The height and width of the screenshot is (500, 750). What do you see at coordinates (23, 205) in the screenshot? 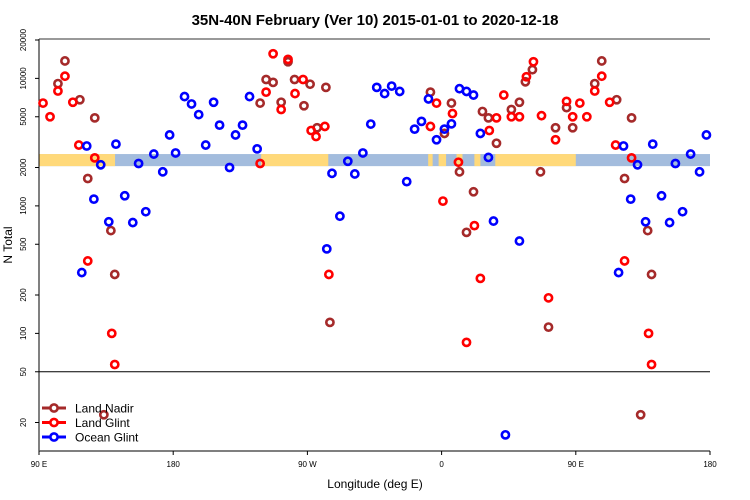
I see `y-tick-label: 1000` at bounding box center [23, 205].